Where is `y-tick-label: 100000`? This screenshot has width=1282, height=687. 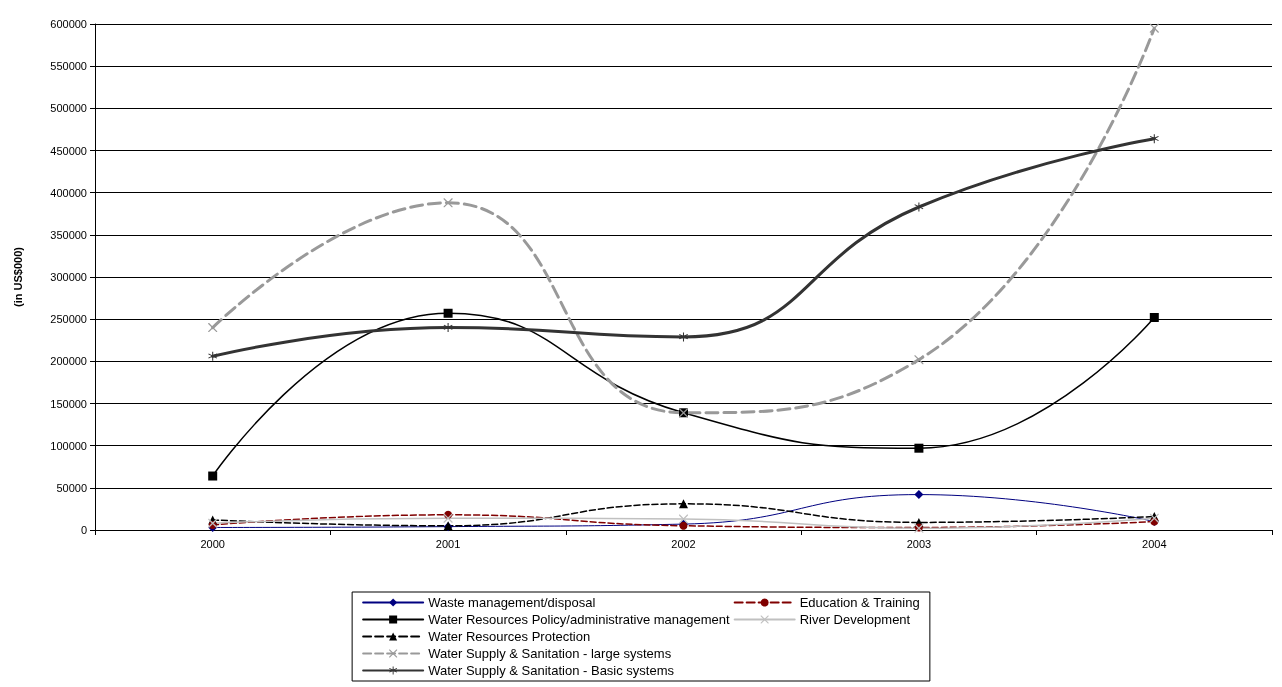 y-tick-label: 100000 is located at coordinates (68, 445).